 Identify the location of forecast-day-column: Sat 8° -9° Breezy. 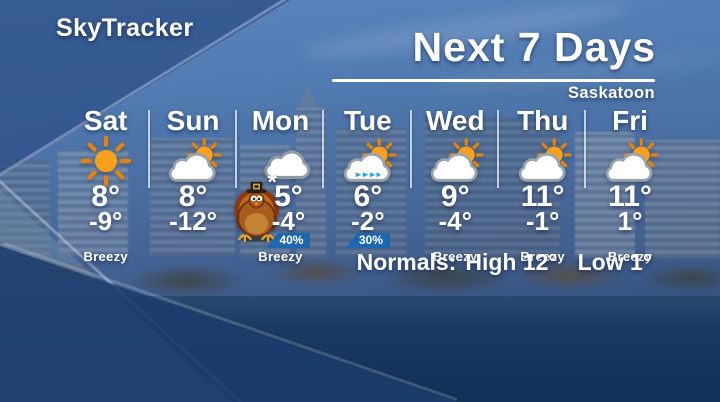
(105, 184).